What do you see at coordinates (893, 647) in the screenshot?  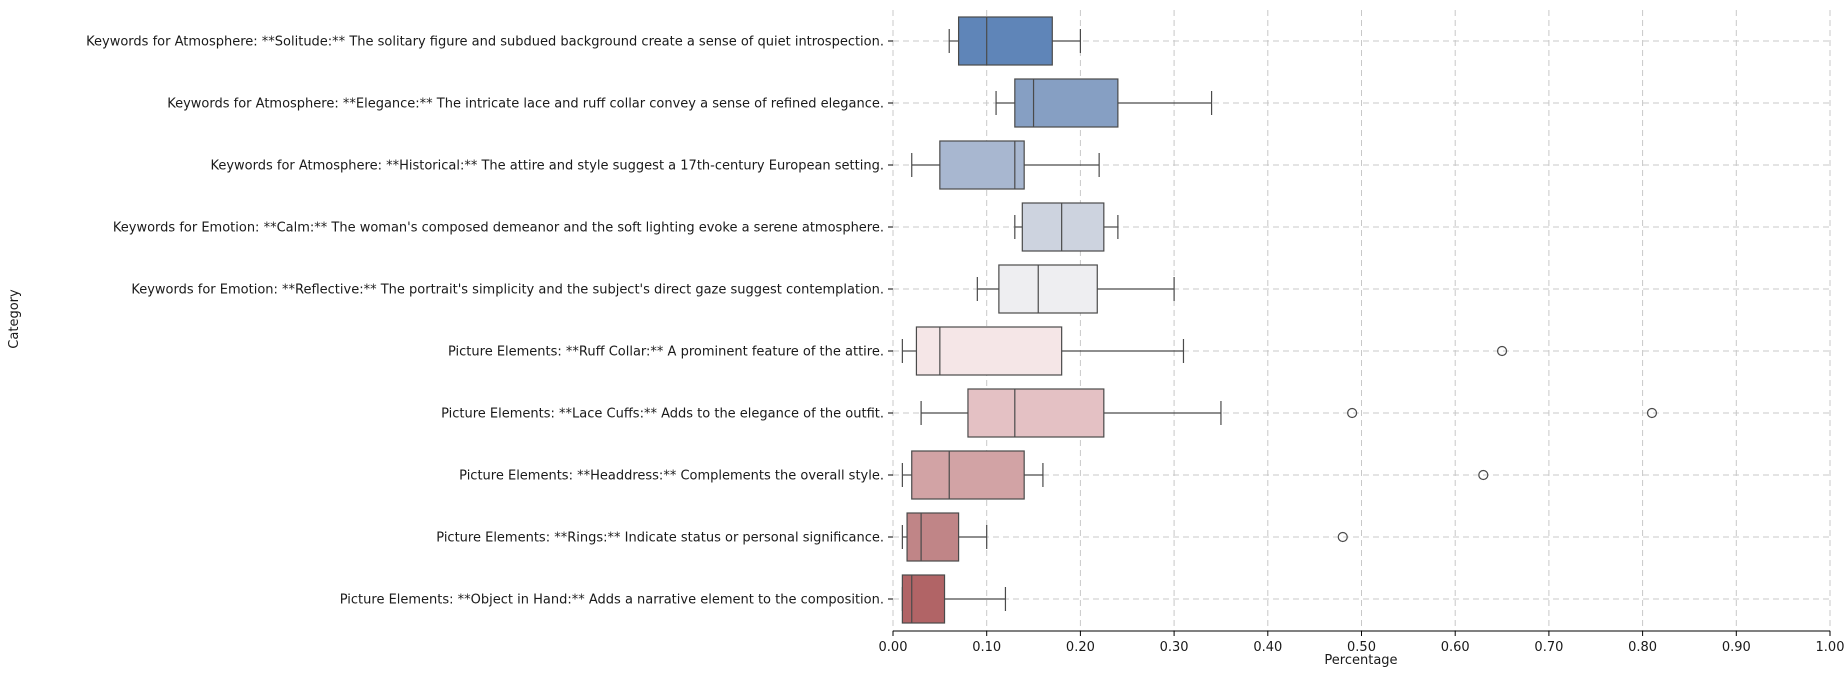 I see `x-tick-label: 0.00` at bounding box center [893, 647].